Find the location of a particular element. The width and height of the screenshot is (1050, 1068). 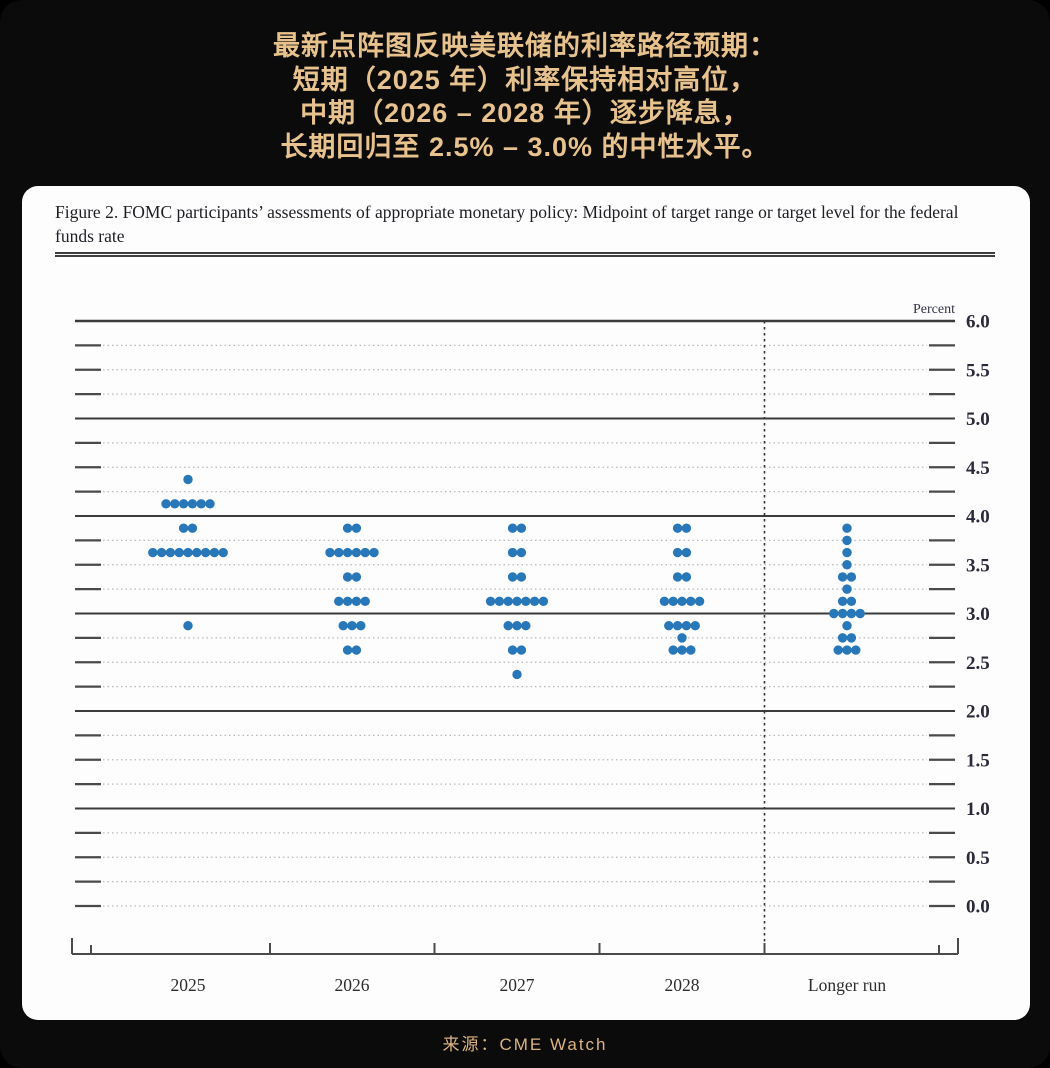

y-axis-label: 2.0 is located at coordinates (978, 712).